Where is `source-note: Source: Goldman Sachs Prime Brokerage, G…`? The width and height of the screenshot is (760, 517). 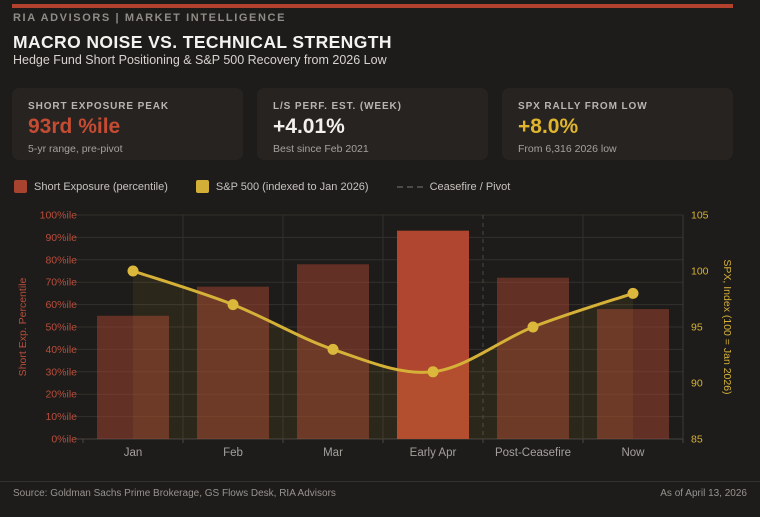
source-note: Source: Goldman Sachs Prime Brokerage, G… is located at coordinates (174, 493).